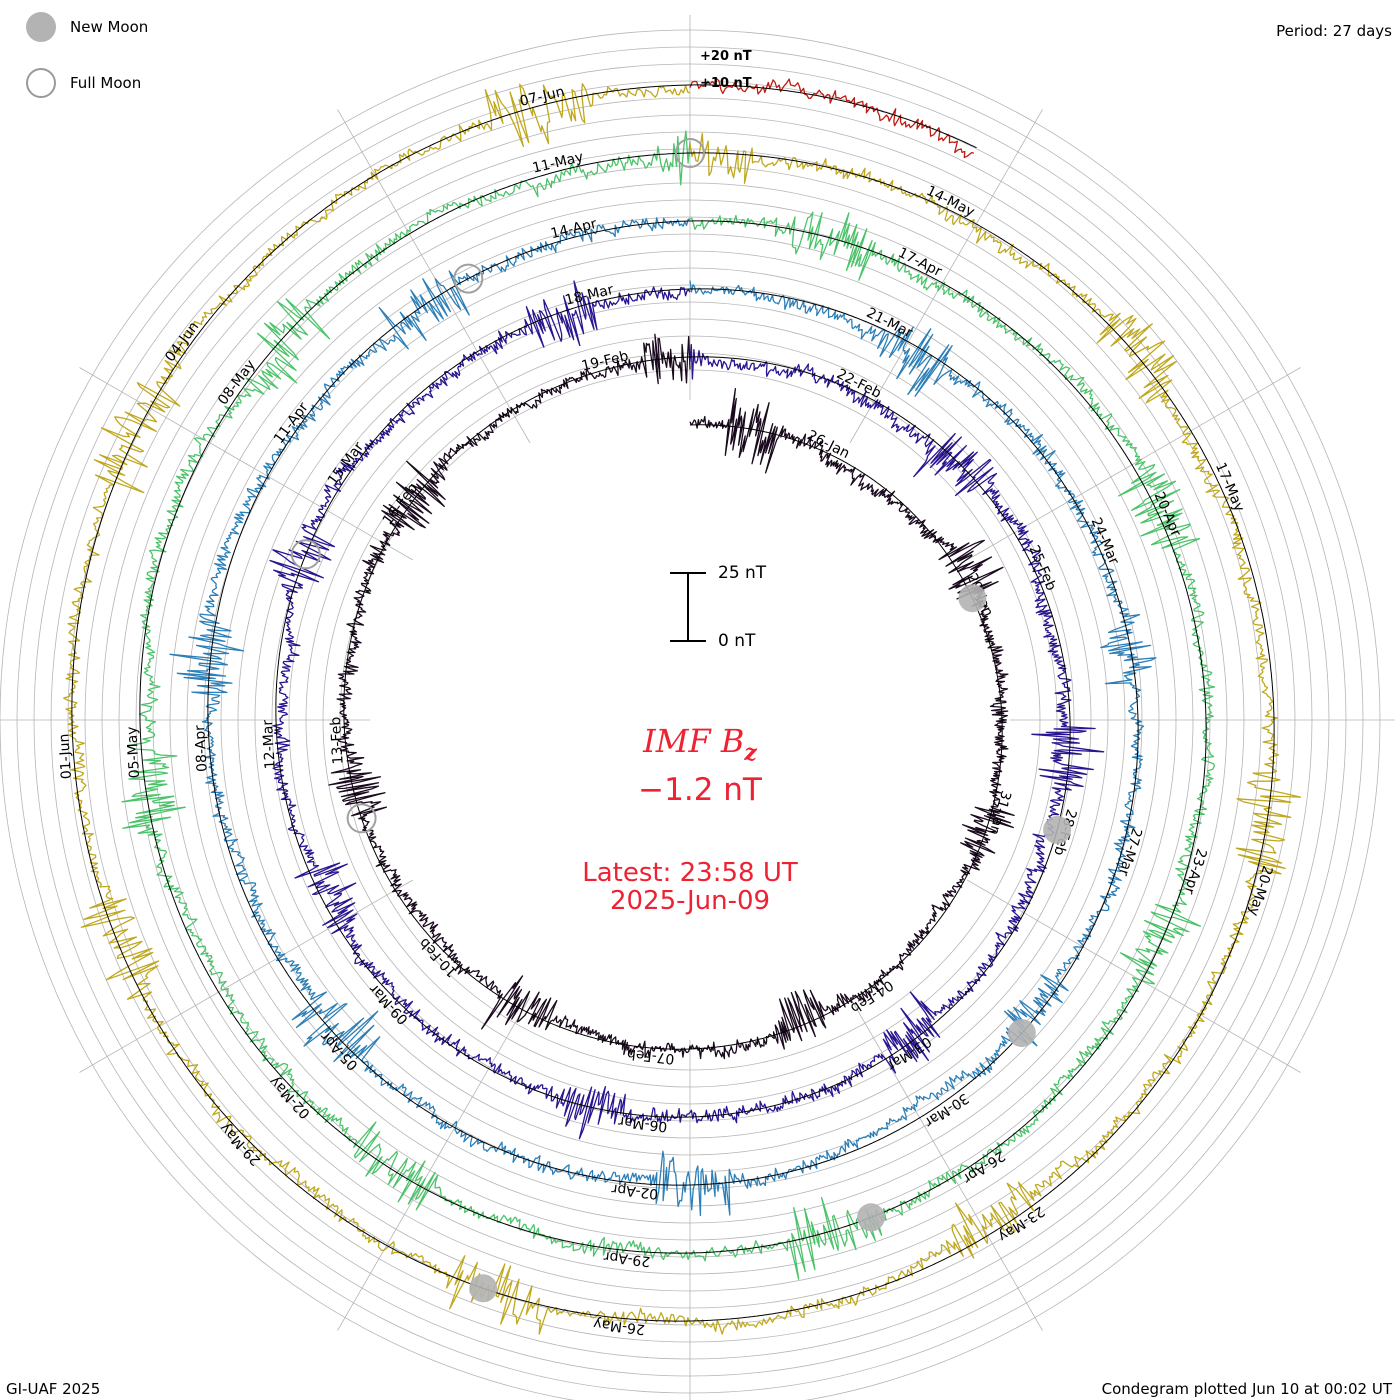 This screenshot has height=1400, width=1400. I want to click on tick-label: 13-Feb, so click(337, 740).